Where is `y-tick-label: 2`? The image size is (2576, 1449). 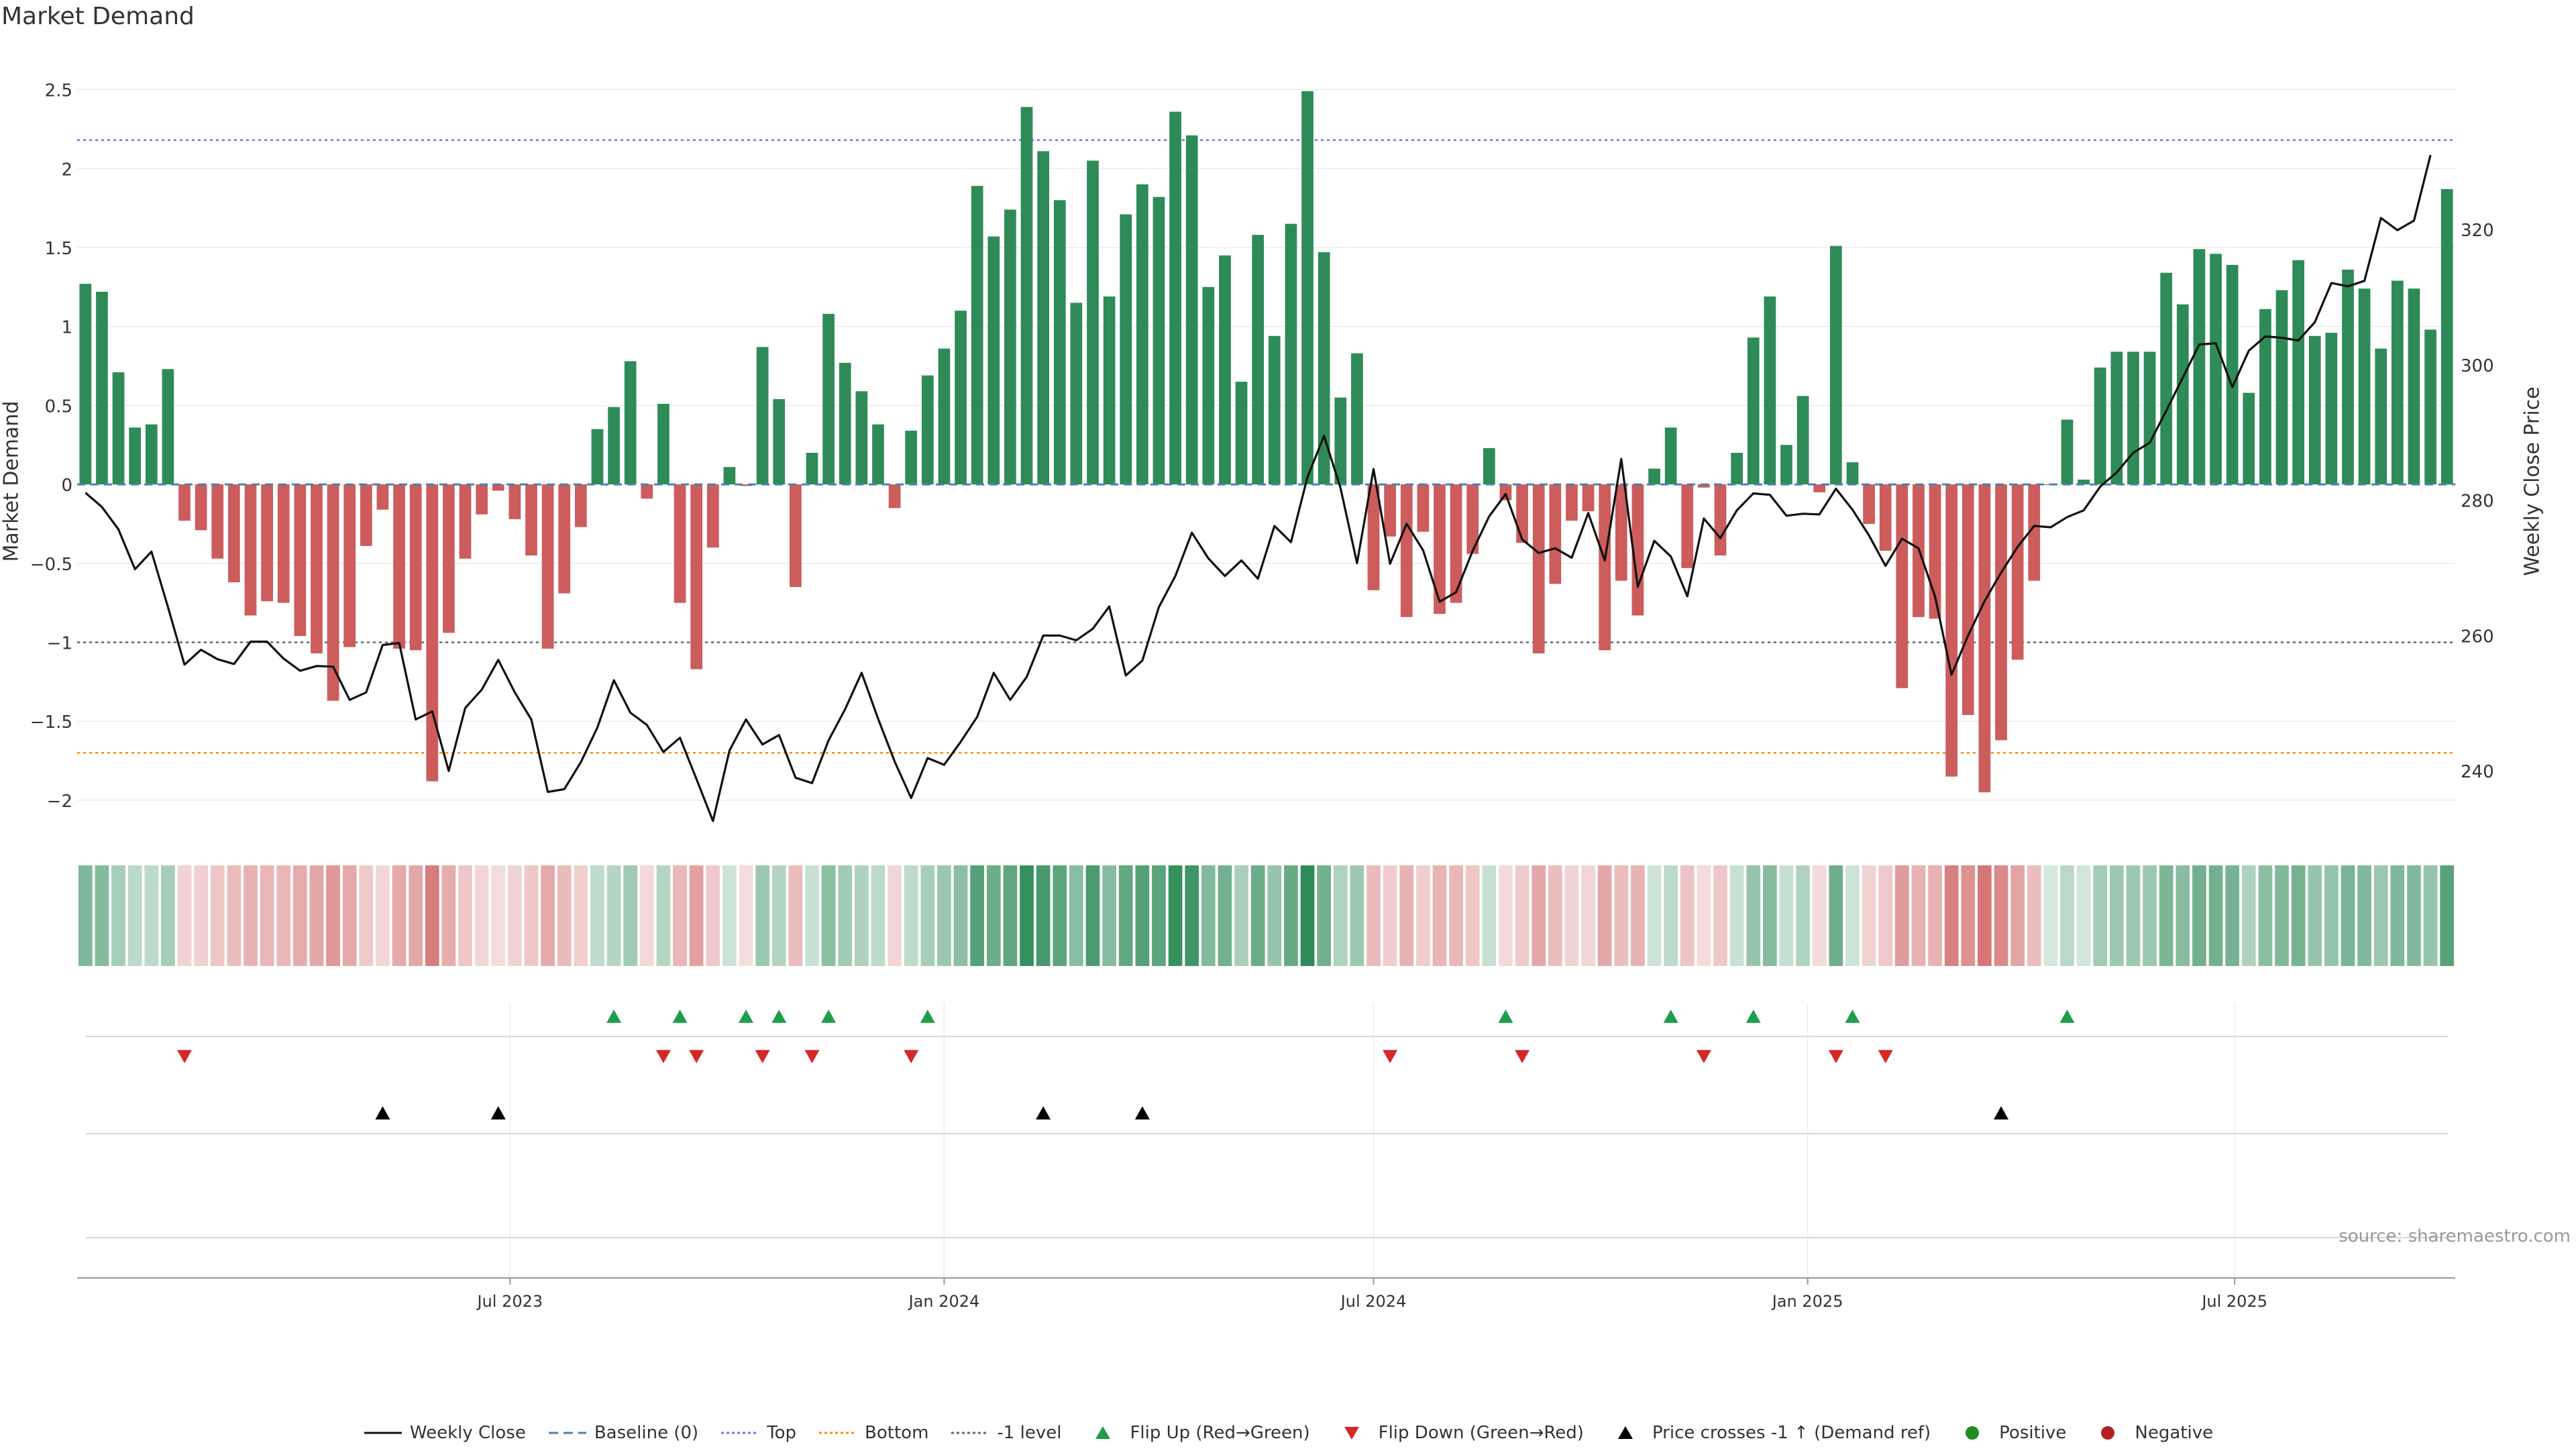 y-tick-label: 2 is located at coordinates (66, 170).